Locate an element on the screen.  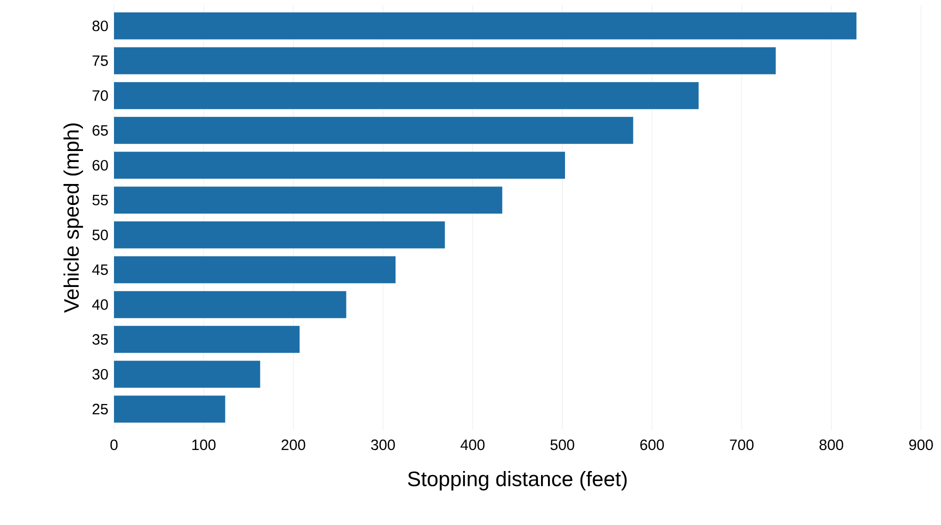
y-tick-label: 55 is located at coordinates (100, 200).